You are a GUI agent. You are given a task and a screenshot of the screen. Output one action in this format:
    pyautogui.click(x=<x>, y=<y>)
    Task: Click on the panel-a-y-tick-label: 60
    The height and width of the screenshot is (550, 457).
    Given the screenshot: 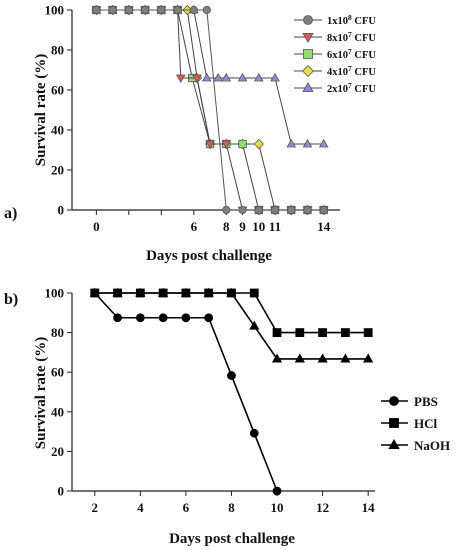 What is the action you would take?
    pyautogui.click(x=57, y=90)
    